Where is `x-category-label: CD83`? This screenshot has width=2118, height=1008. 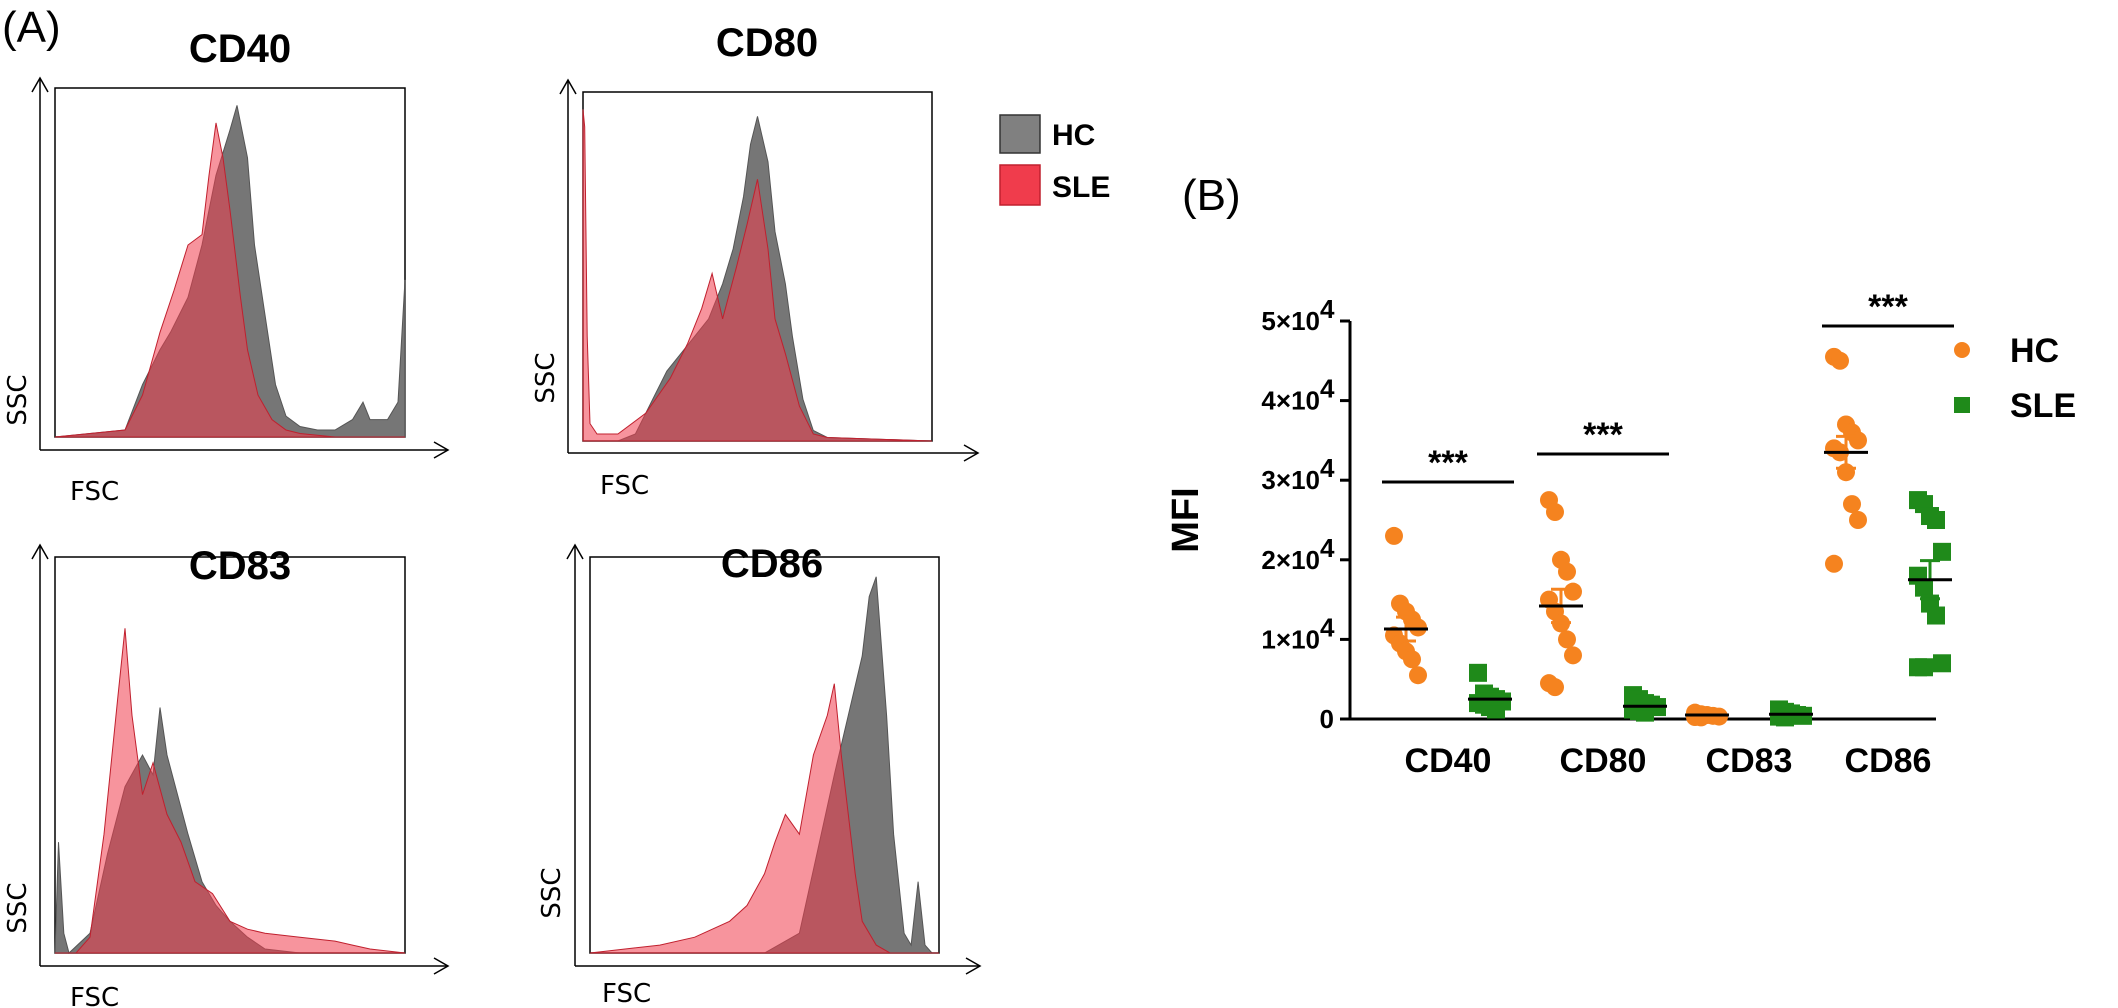
x-category-label: CD83 is located at coordinates (1749, 761).